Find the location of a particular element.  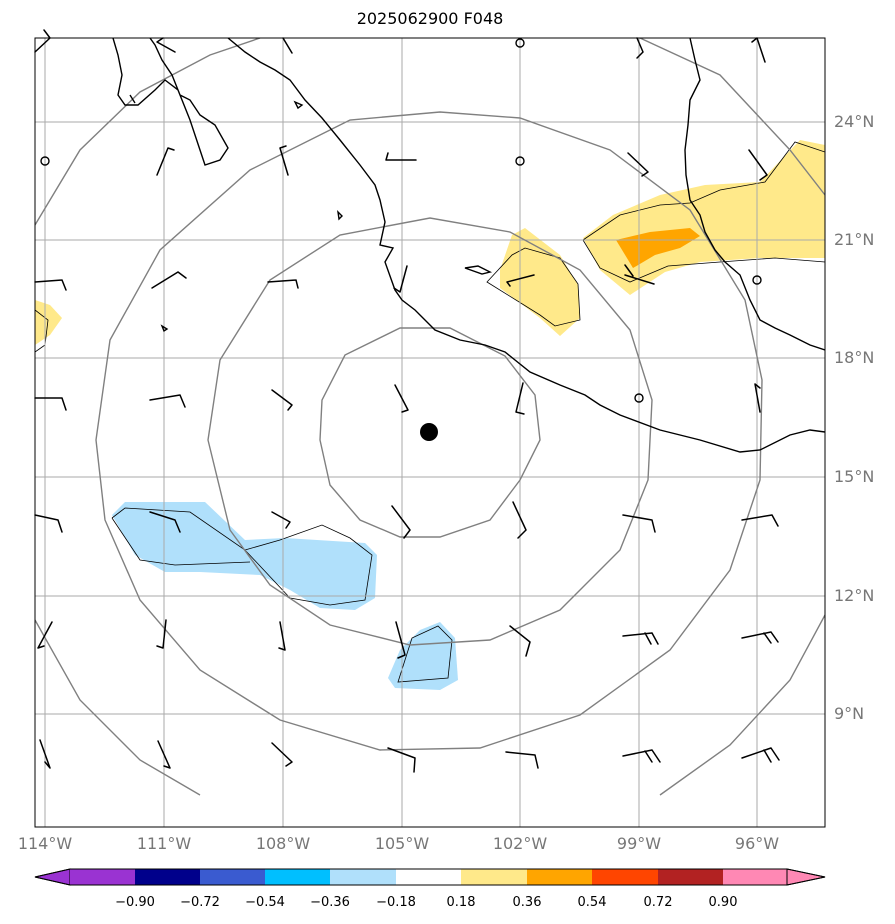

colorbar is located at coordinates (430, 877).